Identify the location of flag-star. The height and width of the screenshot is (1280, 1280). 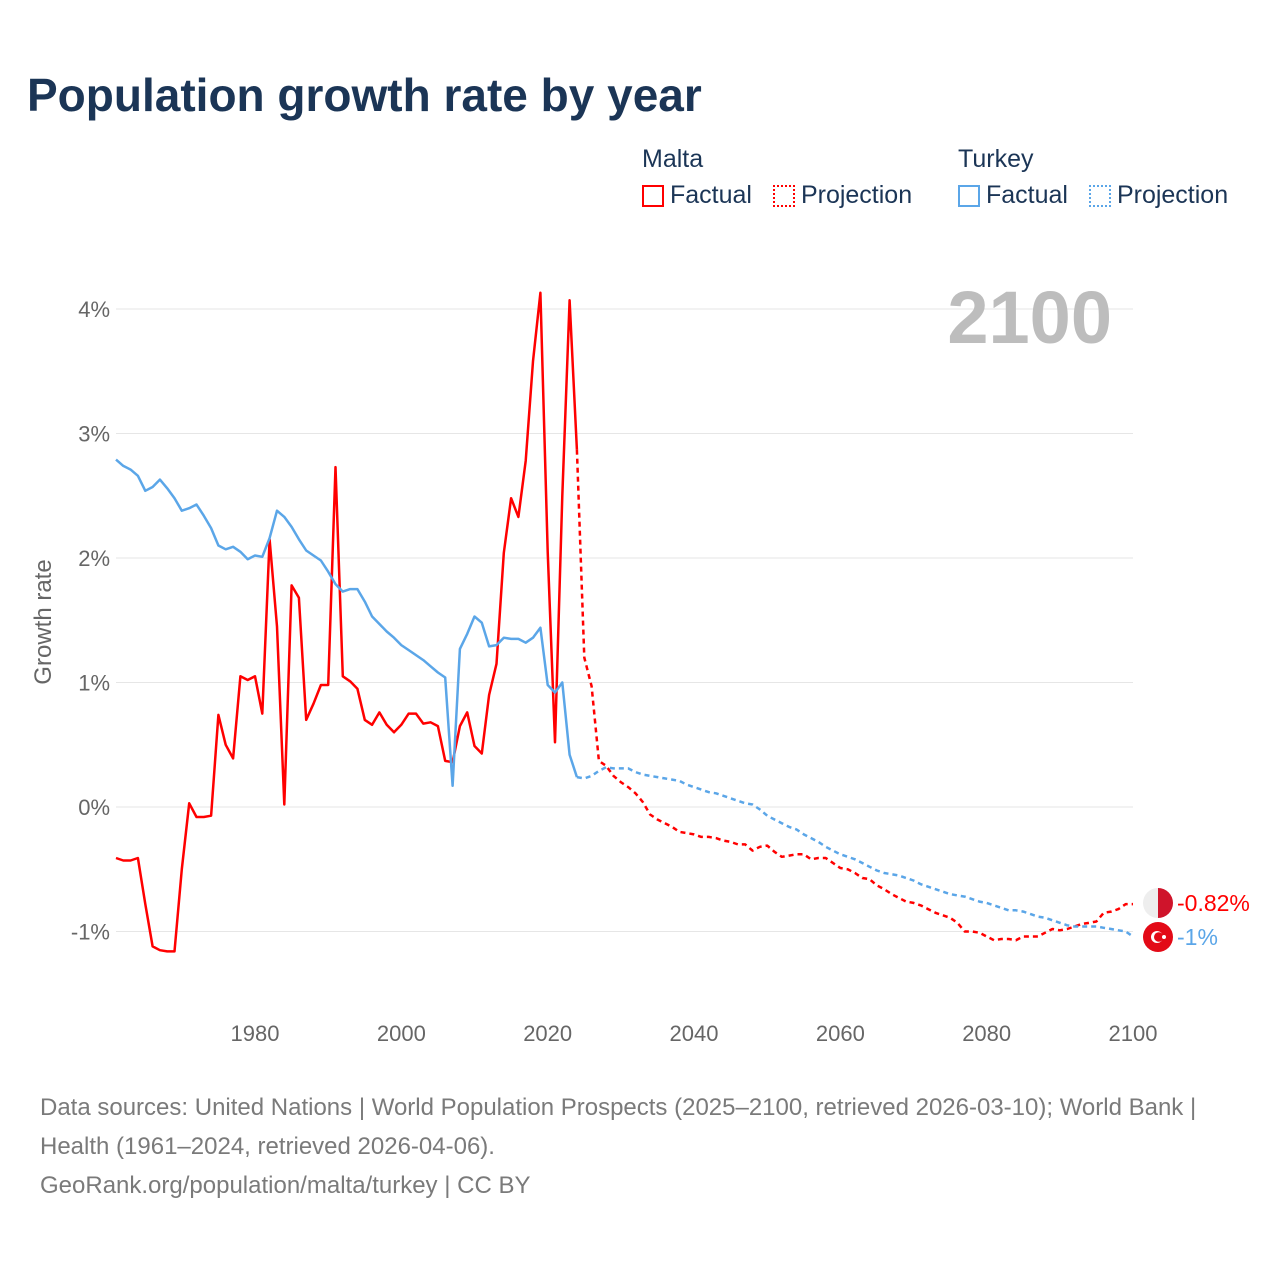
(1164, 937).